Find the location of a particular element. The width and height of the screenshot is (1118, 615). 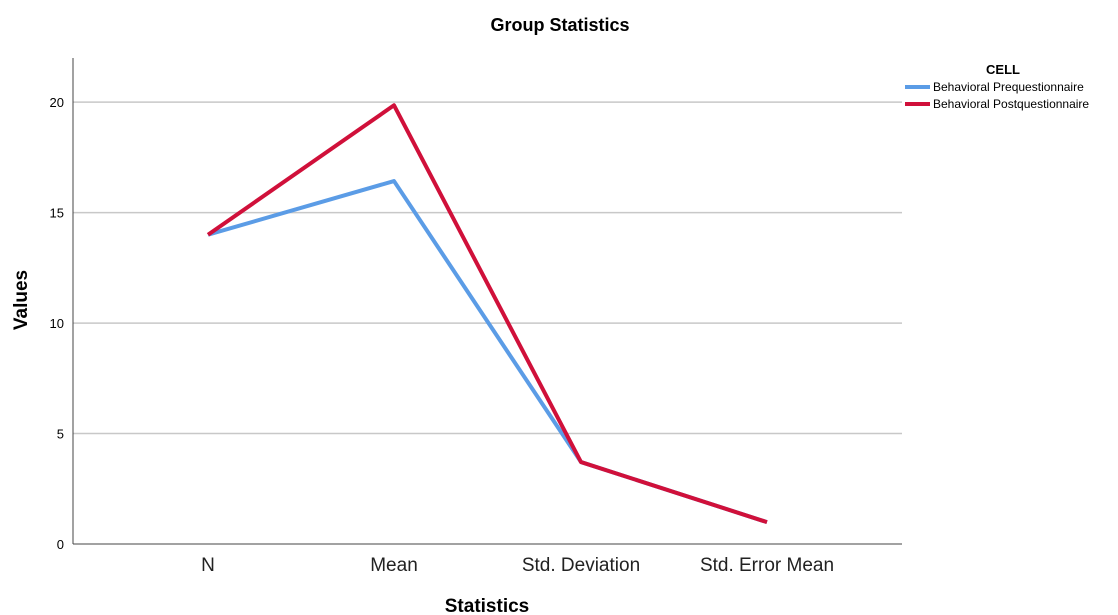

chart-title: Group Statistics is located at coordinates (559, 25).